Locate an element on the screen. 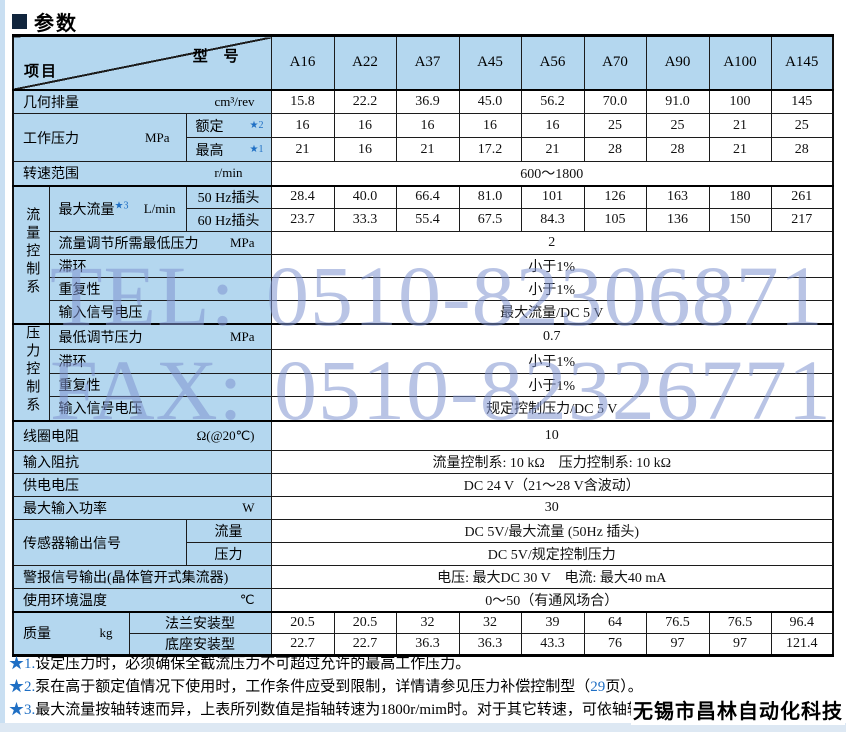 The image size is (846, 732). max-input-power-label-cell: 最大输入功率 W is located at coordinates (142, 508).